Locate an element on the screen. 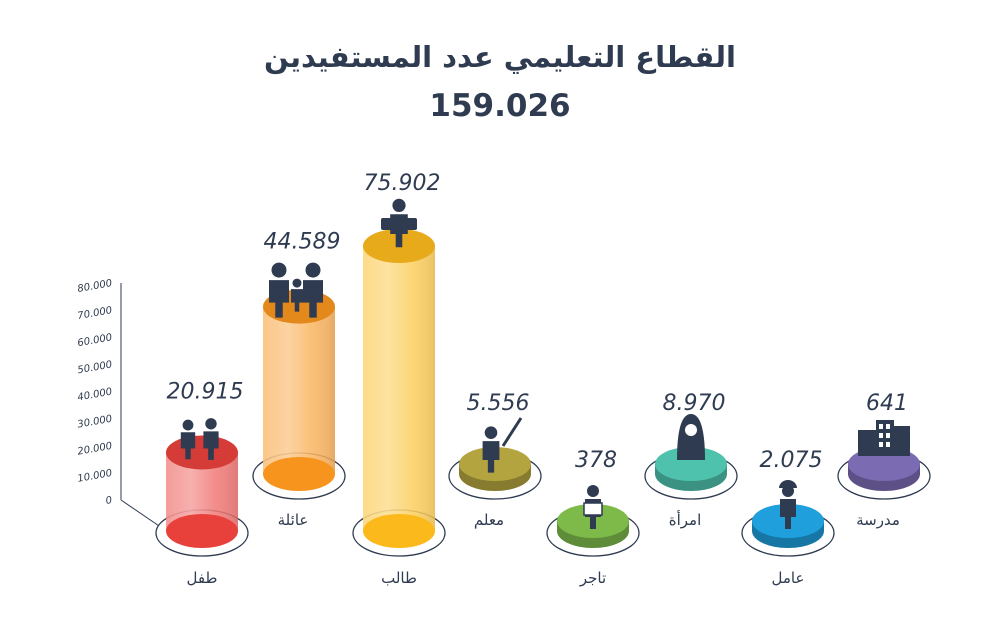 The image size is (1000, 634). value-label: 2.075 is located at coordinates (791, 460).